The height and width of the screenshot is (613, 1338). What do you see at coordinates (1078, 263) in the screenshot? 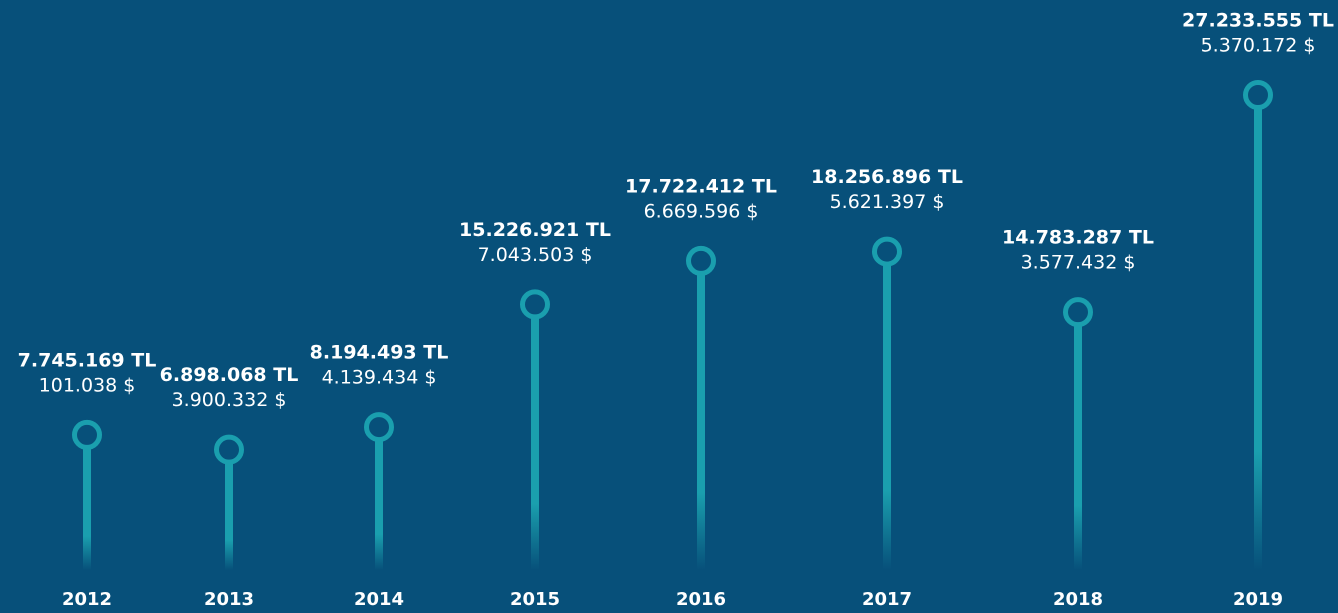
I see `usd-label: 3.577.432 $` at bounding box center [1078, 263].